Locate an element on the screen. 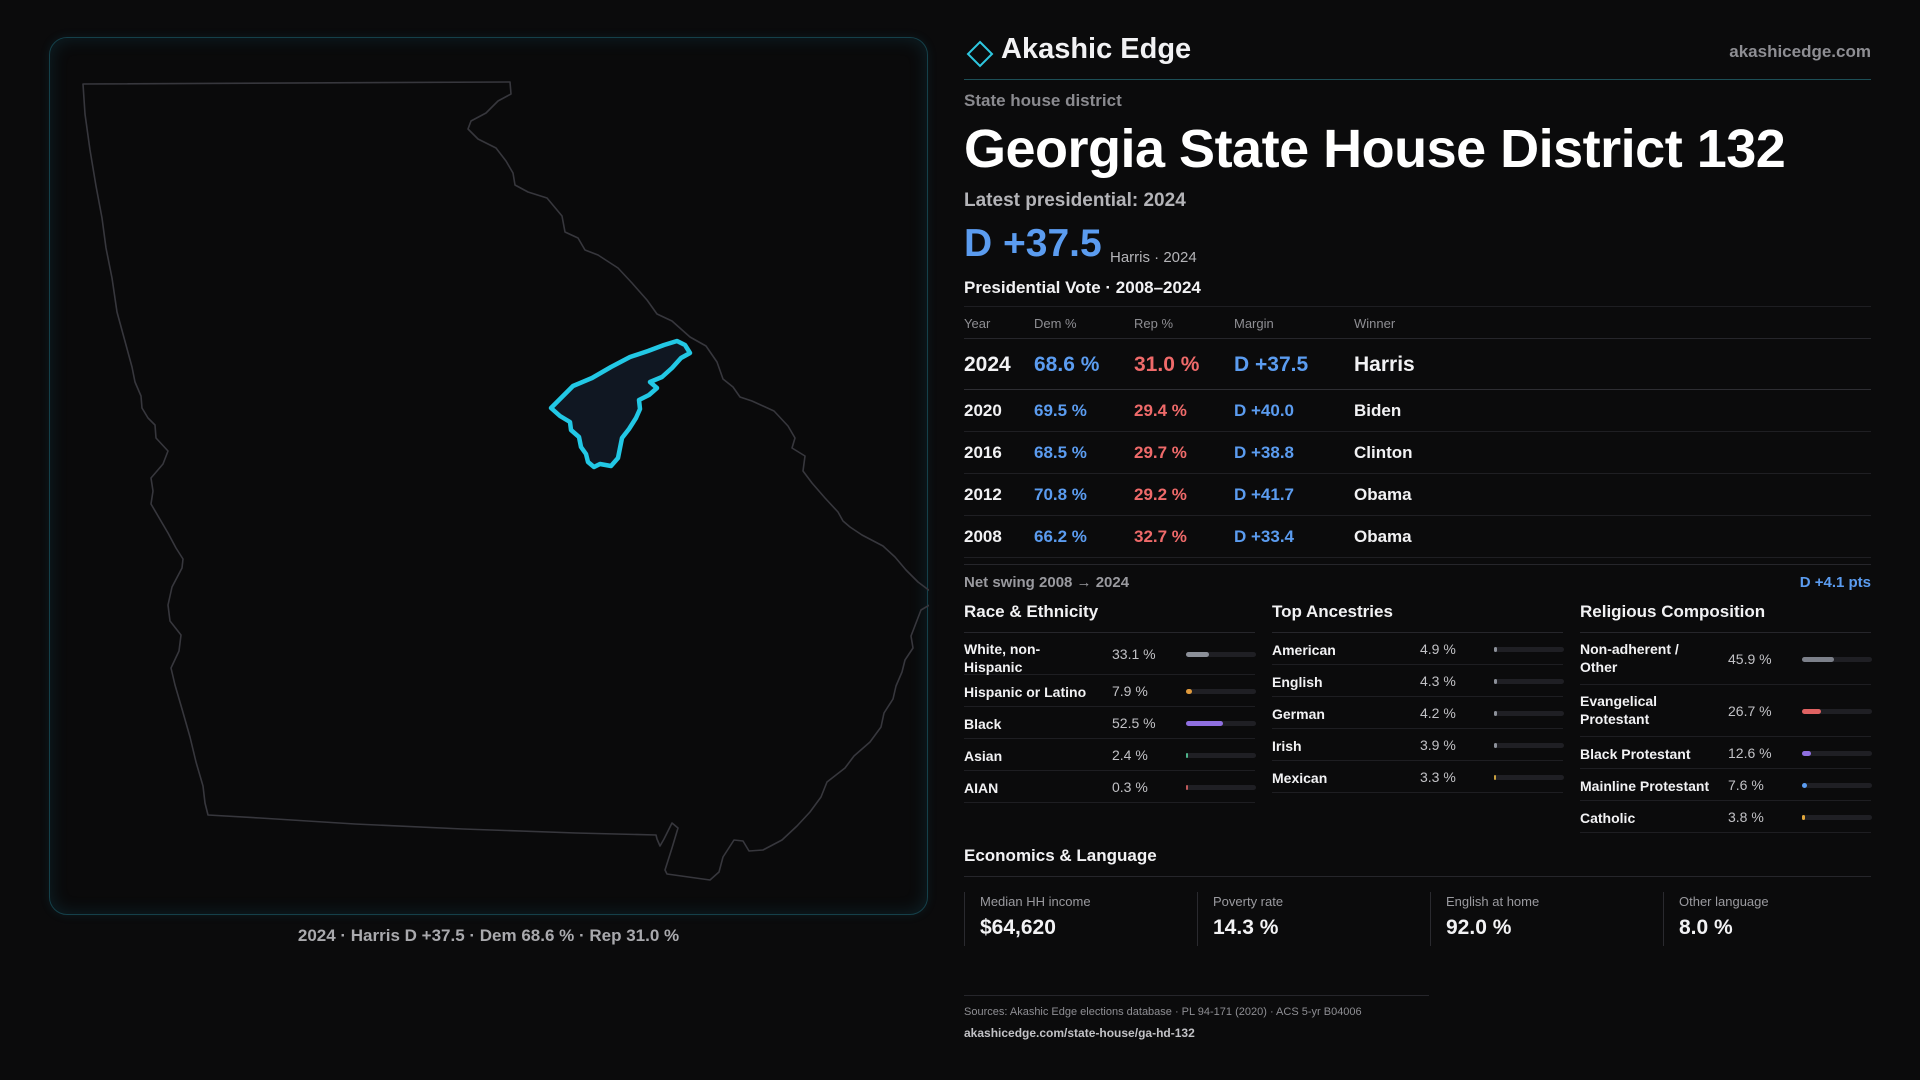 This screenshot has width=1920, height=1080. demo-label: Black is located at coordinates (983, 724).